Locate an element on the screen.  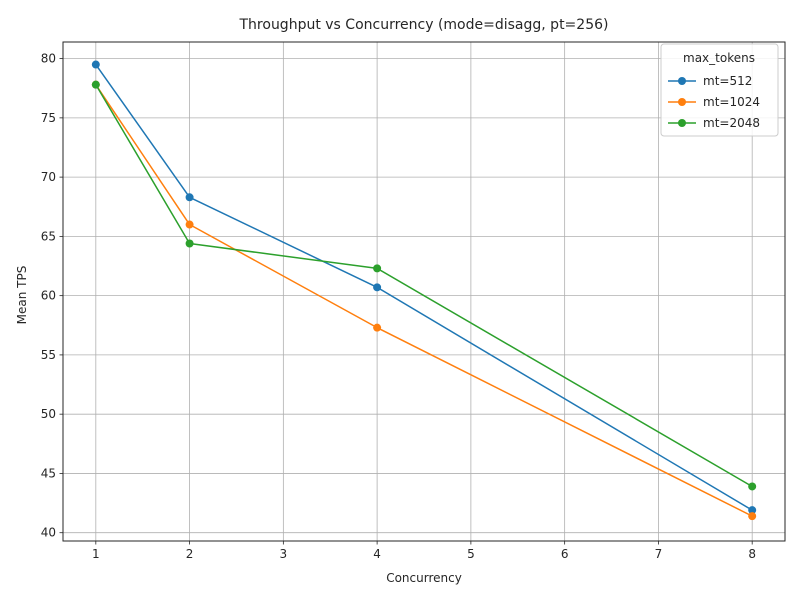
y-tick-label: 40 is located at coordinates (48, 533).